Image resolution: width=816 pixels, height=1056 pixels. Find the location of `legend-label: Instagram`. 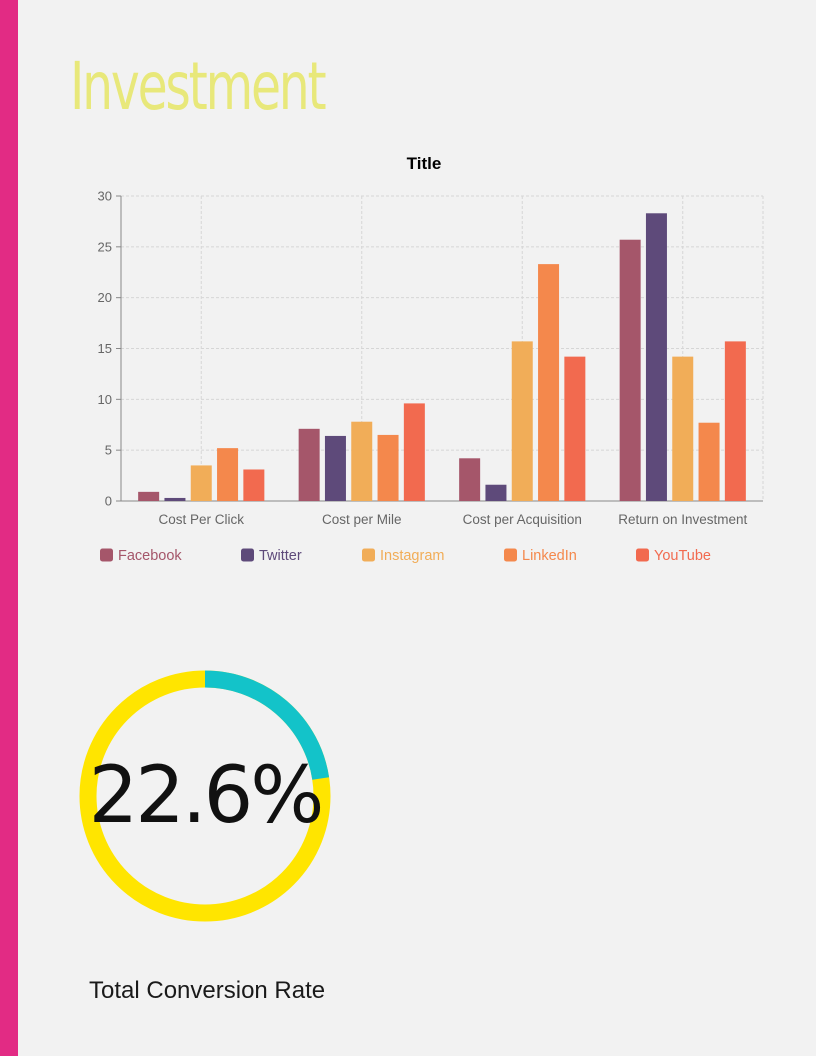

legend-label: Instagram is located at coordinates (412, 556).